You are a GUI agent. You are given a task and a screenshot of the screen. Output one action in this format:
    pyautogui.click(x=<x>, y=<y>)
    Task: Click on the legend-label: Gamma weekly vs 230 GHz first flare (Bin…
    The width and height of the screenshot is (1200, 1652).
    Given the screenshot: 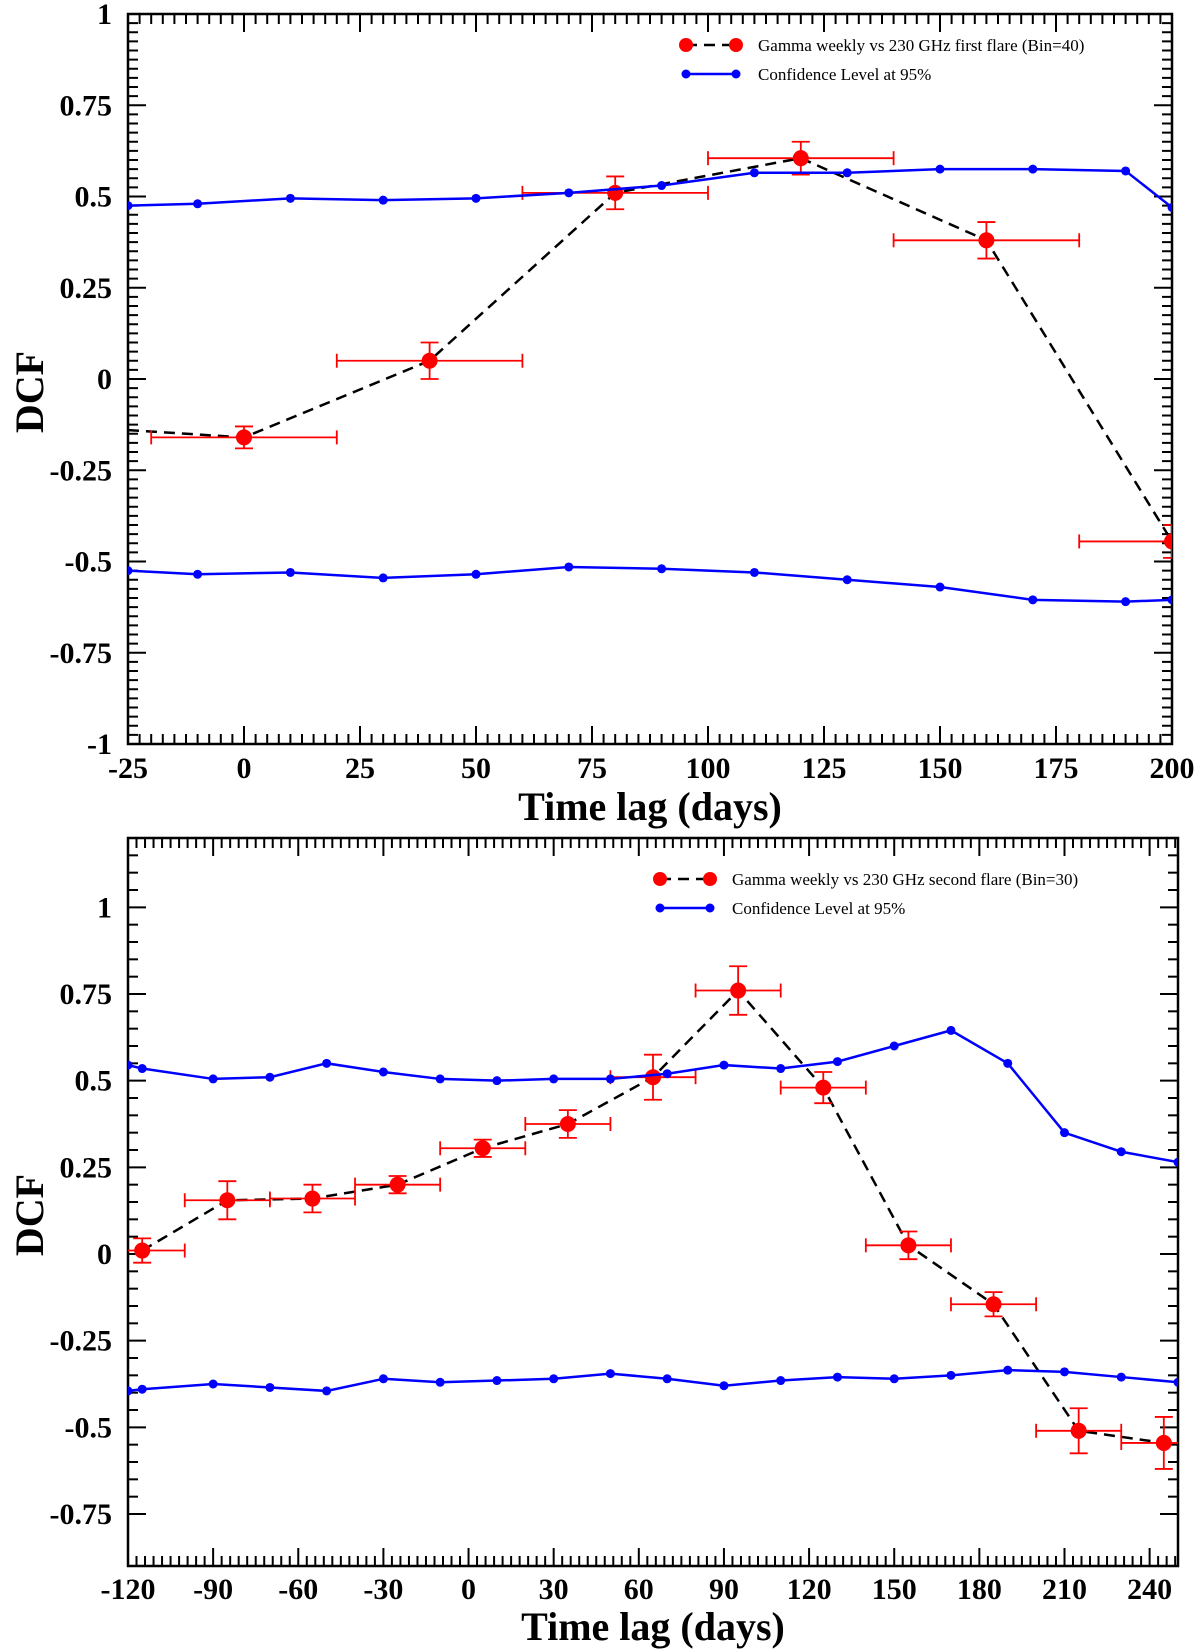 What is the action you would take?
    pyautogui.click(x=921, y=45)
    